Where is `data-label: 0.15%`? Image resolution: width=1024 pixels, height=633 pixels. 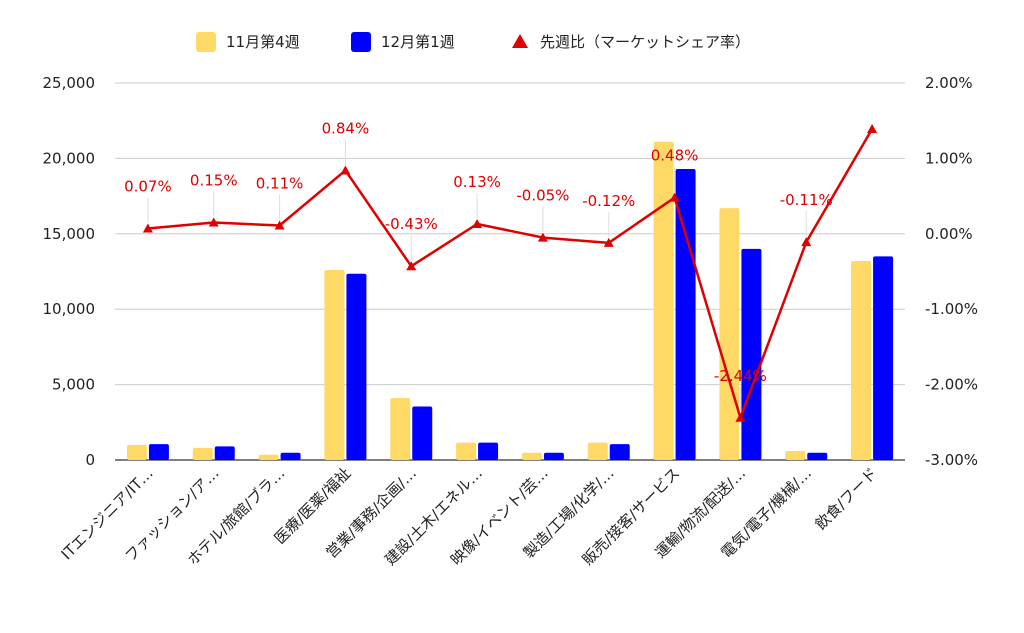
data-label: 0.15% is located at coordinates (214, 180).